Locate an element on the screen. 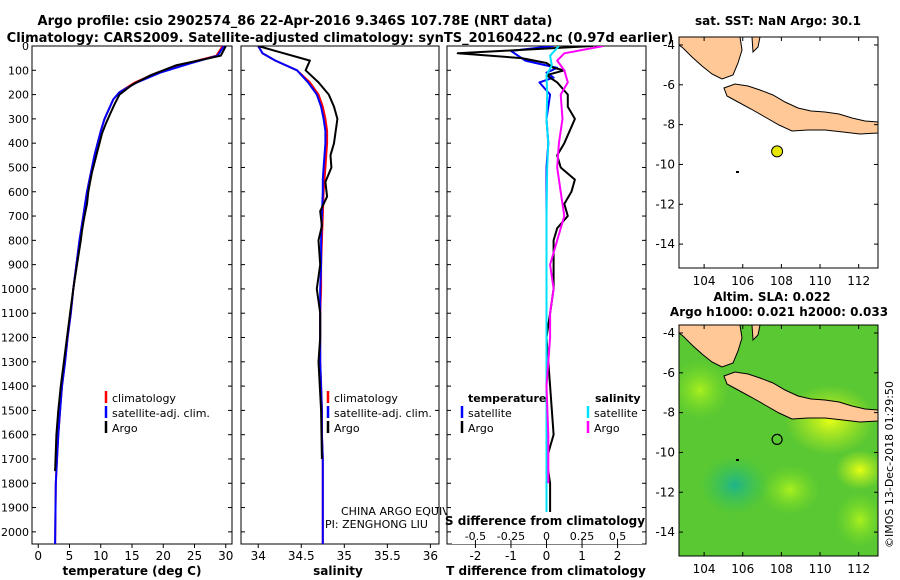 Image resolution: width=900 pixels, height=580 pixels. sla-low-anomaly is located at coordinates (735, 485).